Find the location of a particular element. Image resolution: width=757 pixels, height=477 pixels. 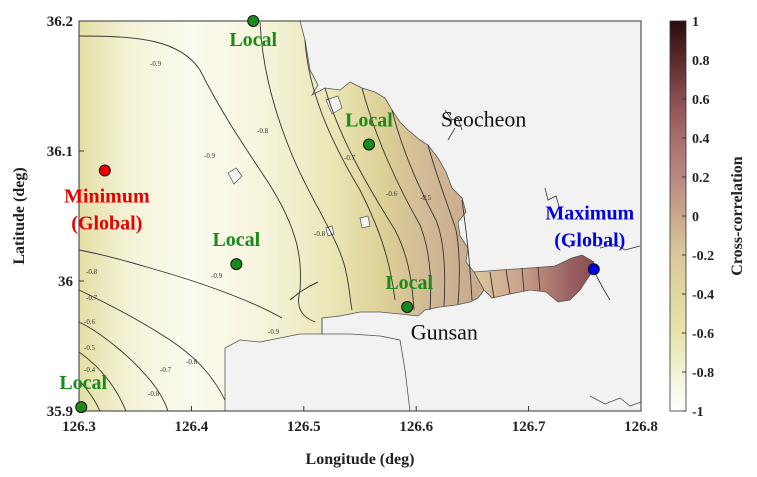

place-labels: Seocheon Gunsan is located at coordinates (469, 225).